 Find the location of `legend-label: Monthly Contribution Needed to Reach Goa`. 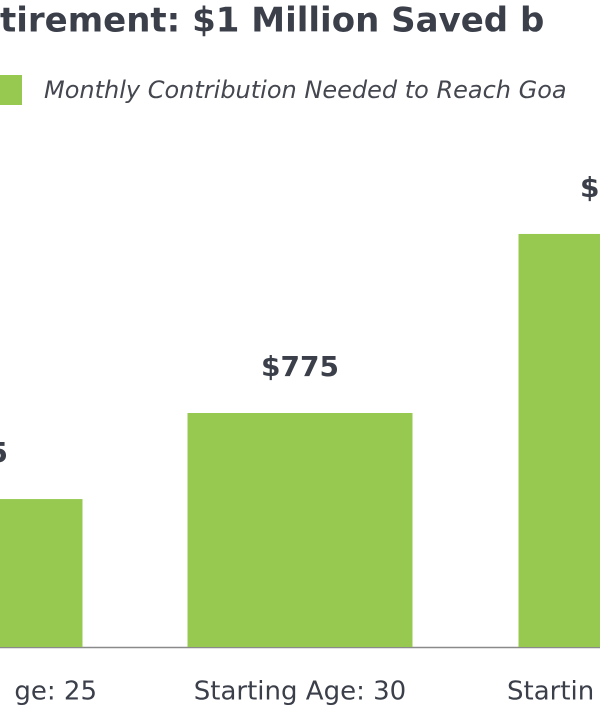

legend-label: Monthly Contribution Needed to Reach Goa is located at coordinates (305, 90).